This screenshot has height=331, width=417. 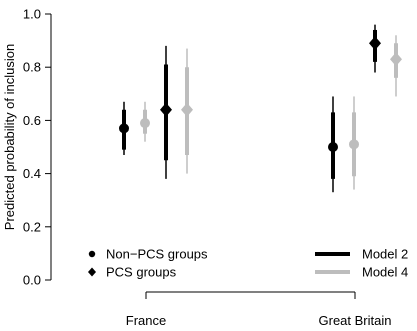 I want to click on legend-label: Non−PCS groups, so click(x=157, y=254).